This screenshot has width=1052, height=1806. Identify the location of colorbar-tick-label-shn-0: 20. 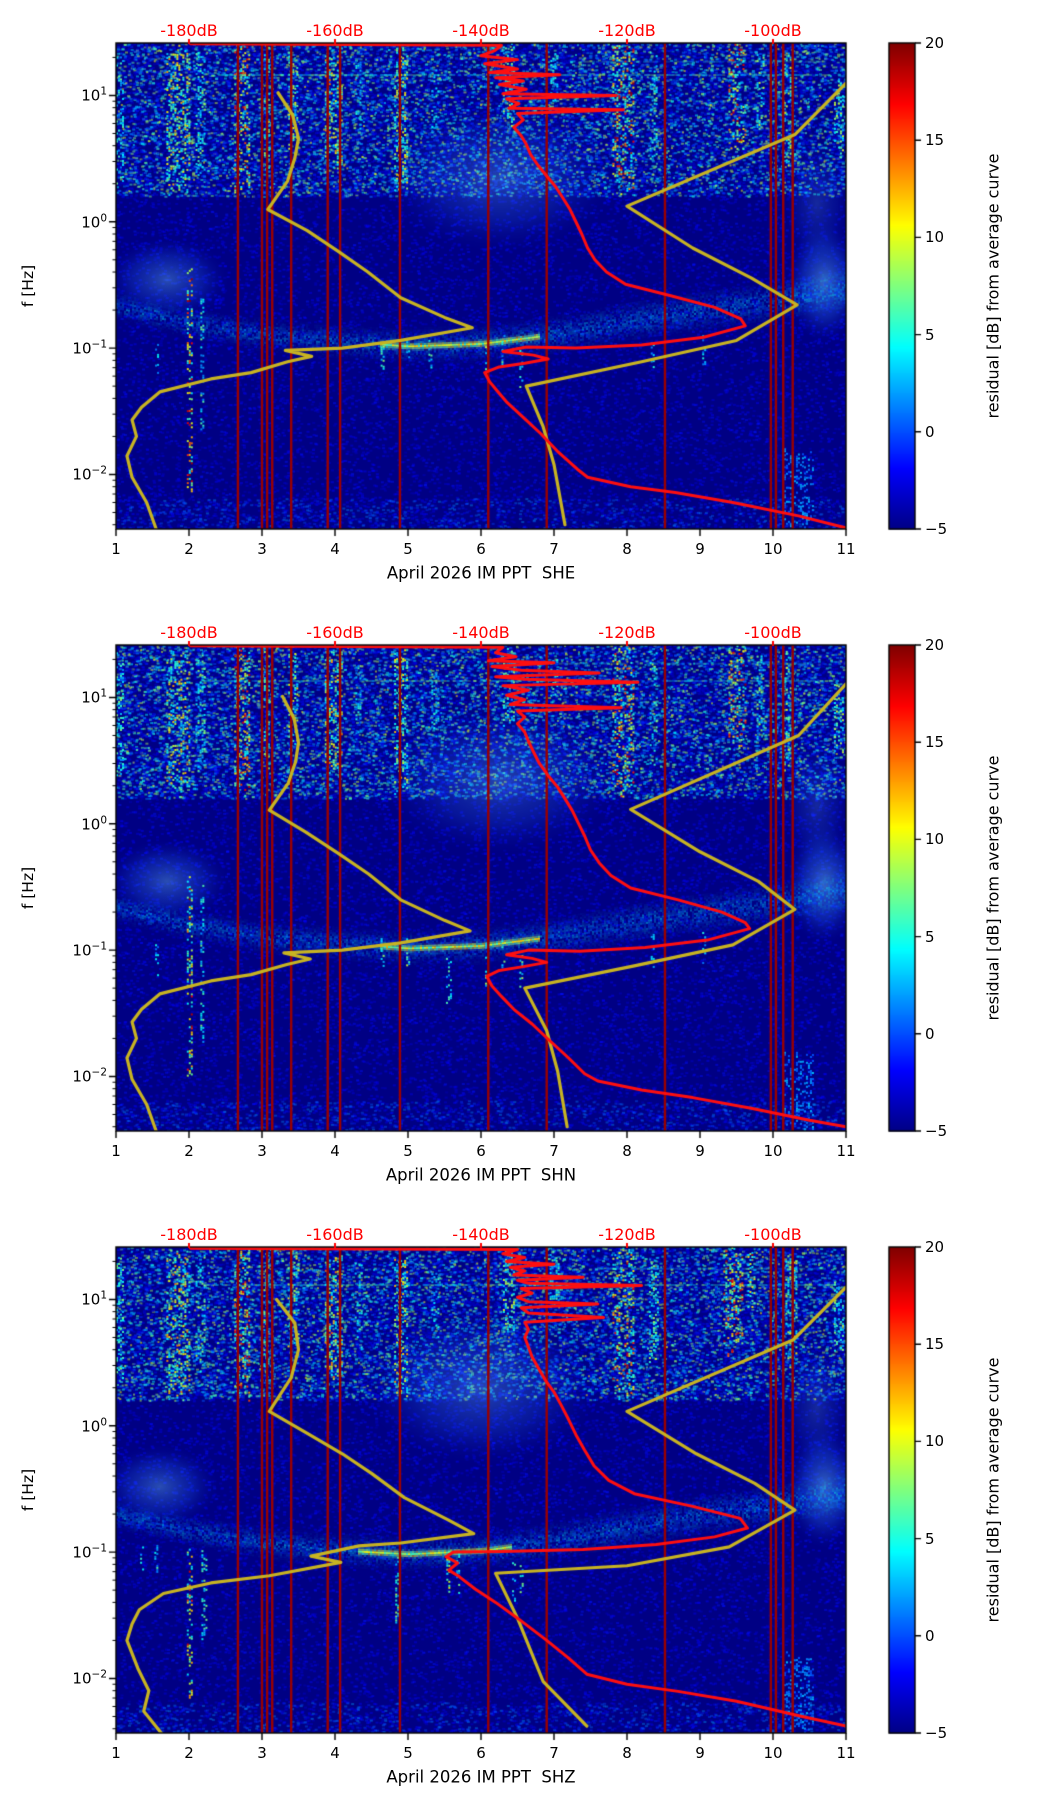
(935, 645).